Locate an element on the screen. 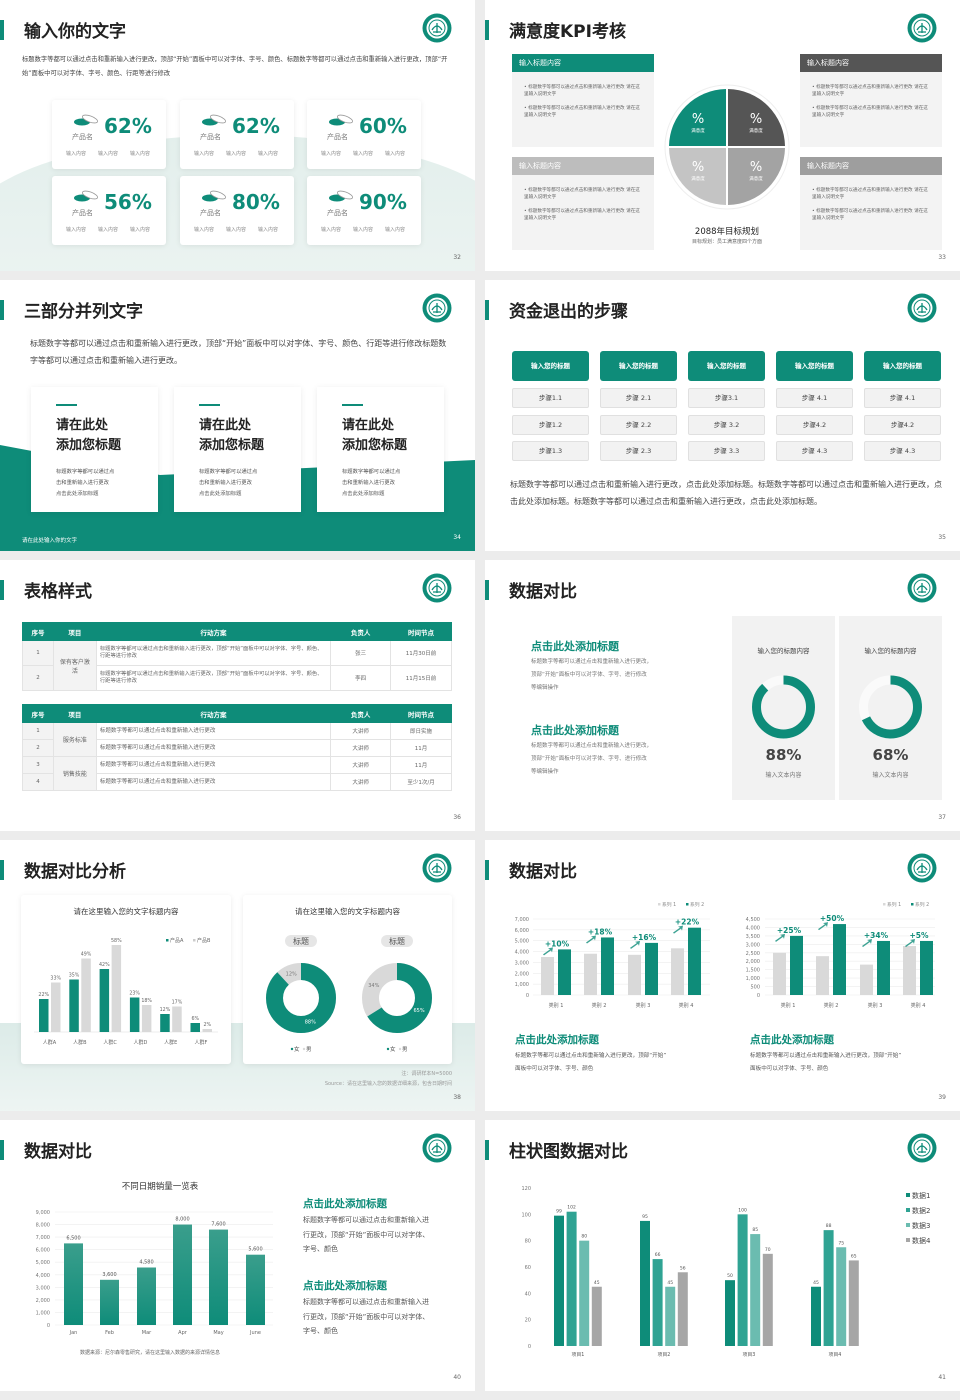 This screenshot has height=1400, width=960. x-tick-label: Apr is located at coordinates (183, 1333).